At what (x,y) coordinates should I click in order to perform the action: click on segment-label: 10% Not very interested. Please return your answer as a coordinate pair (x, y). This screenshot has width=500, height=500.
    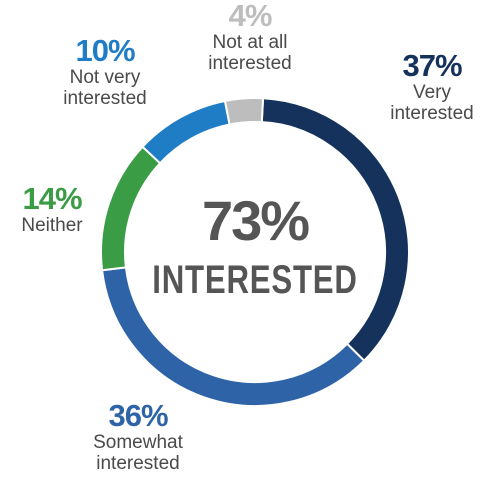
    Looking at the image, I should click on (105, 71).